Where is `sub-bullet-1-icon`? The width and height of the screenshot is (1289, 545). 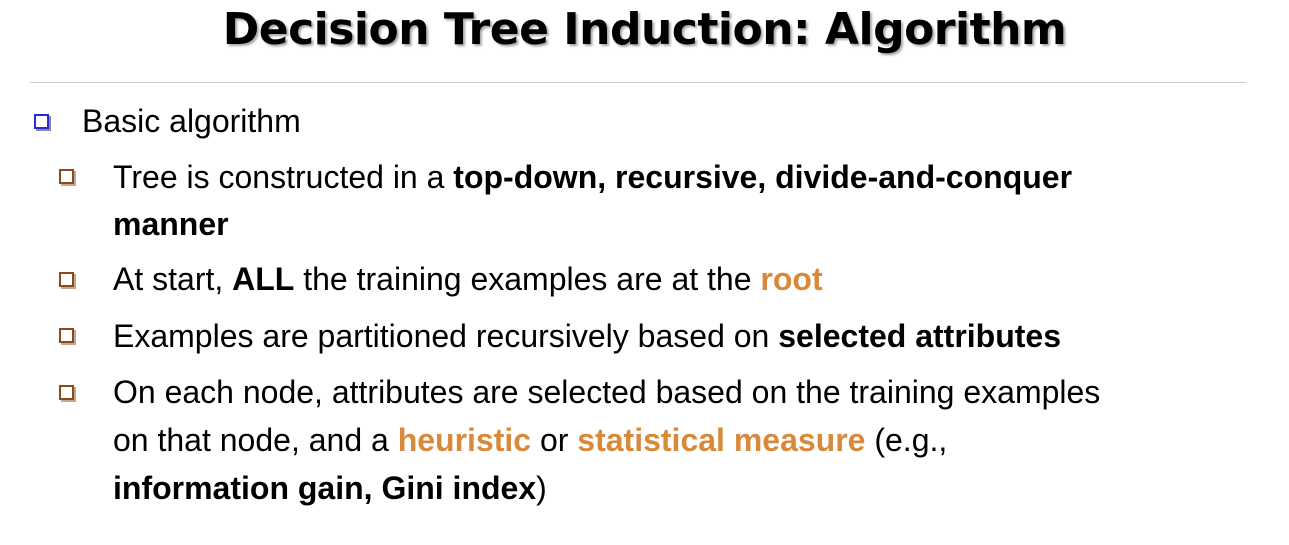 sub-bullet-1-icon is located at coordinates (66, 176).